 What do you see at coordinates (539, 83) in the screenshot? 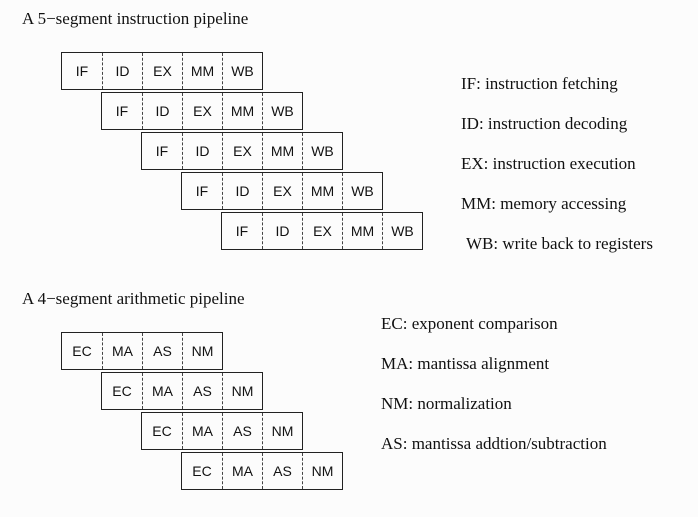
I see `legend-entry: IF: instruction fetching` at bounding box center [539, 83].